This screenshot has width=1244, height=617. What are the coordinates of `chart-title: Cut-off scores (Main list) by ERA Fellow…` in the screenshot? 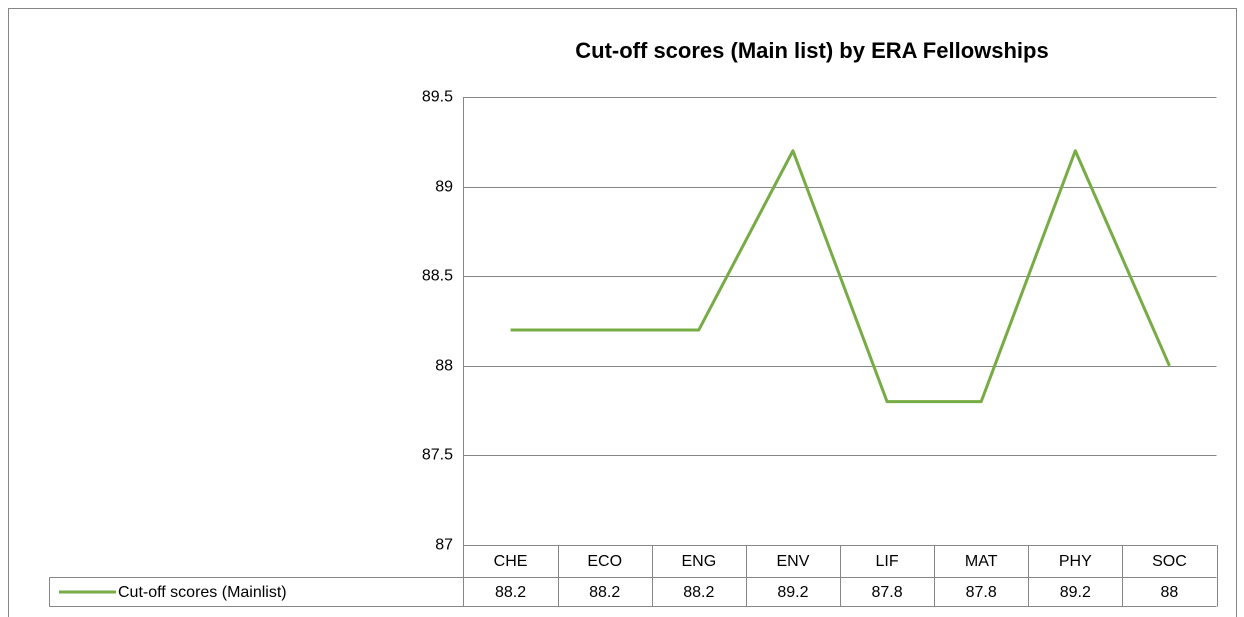 It's located at (811, 50).